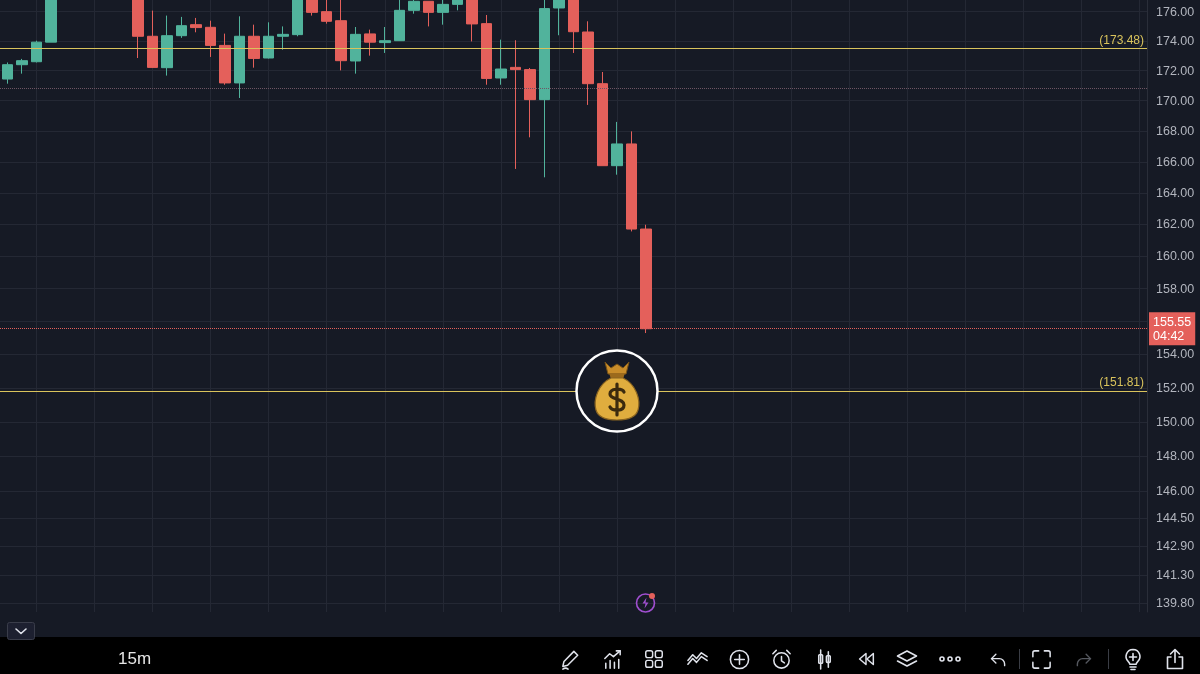  What do you see at coordinates (1172, 328) in the screenshot?
I see `ref-line-label: 155.55 04:42` at bounding box center [1172, 328].